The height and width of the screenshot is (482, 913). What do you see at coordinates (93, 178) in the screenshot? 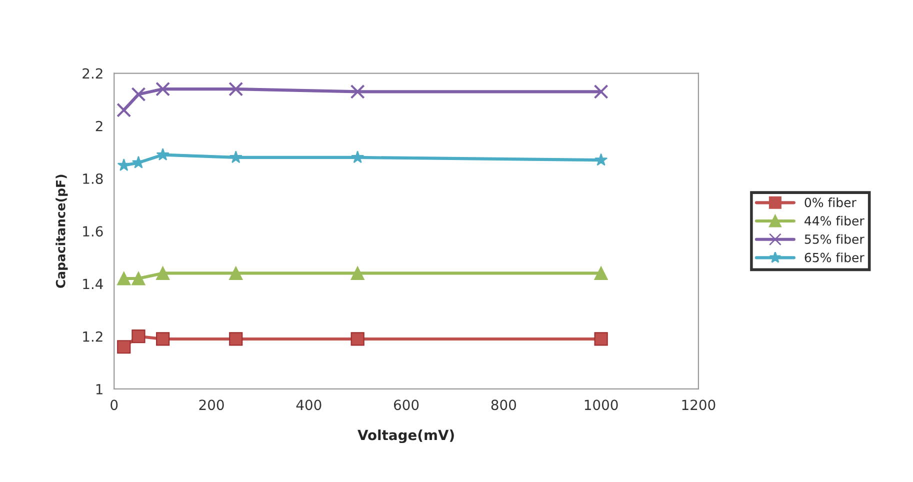
I see `y-tick-label: 1.8` at bounding box center [93, 178].